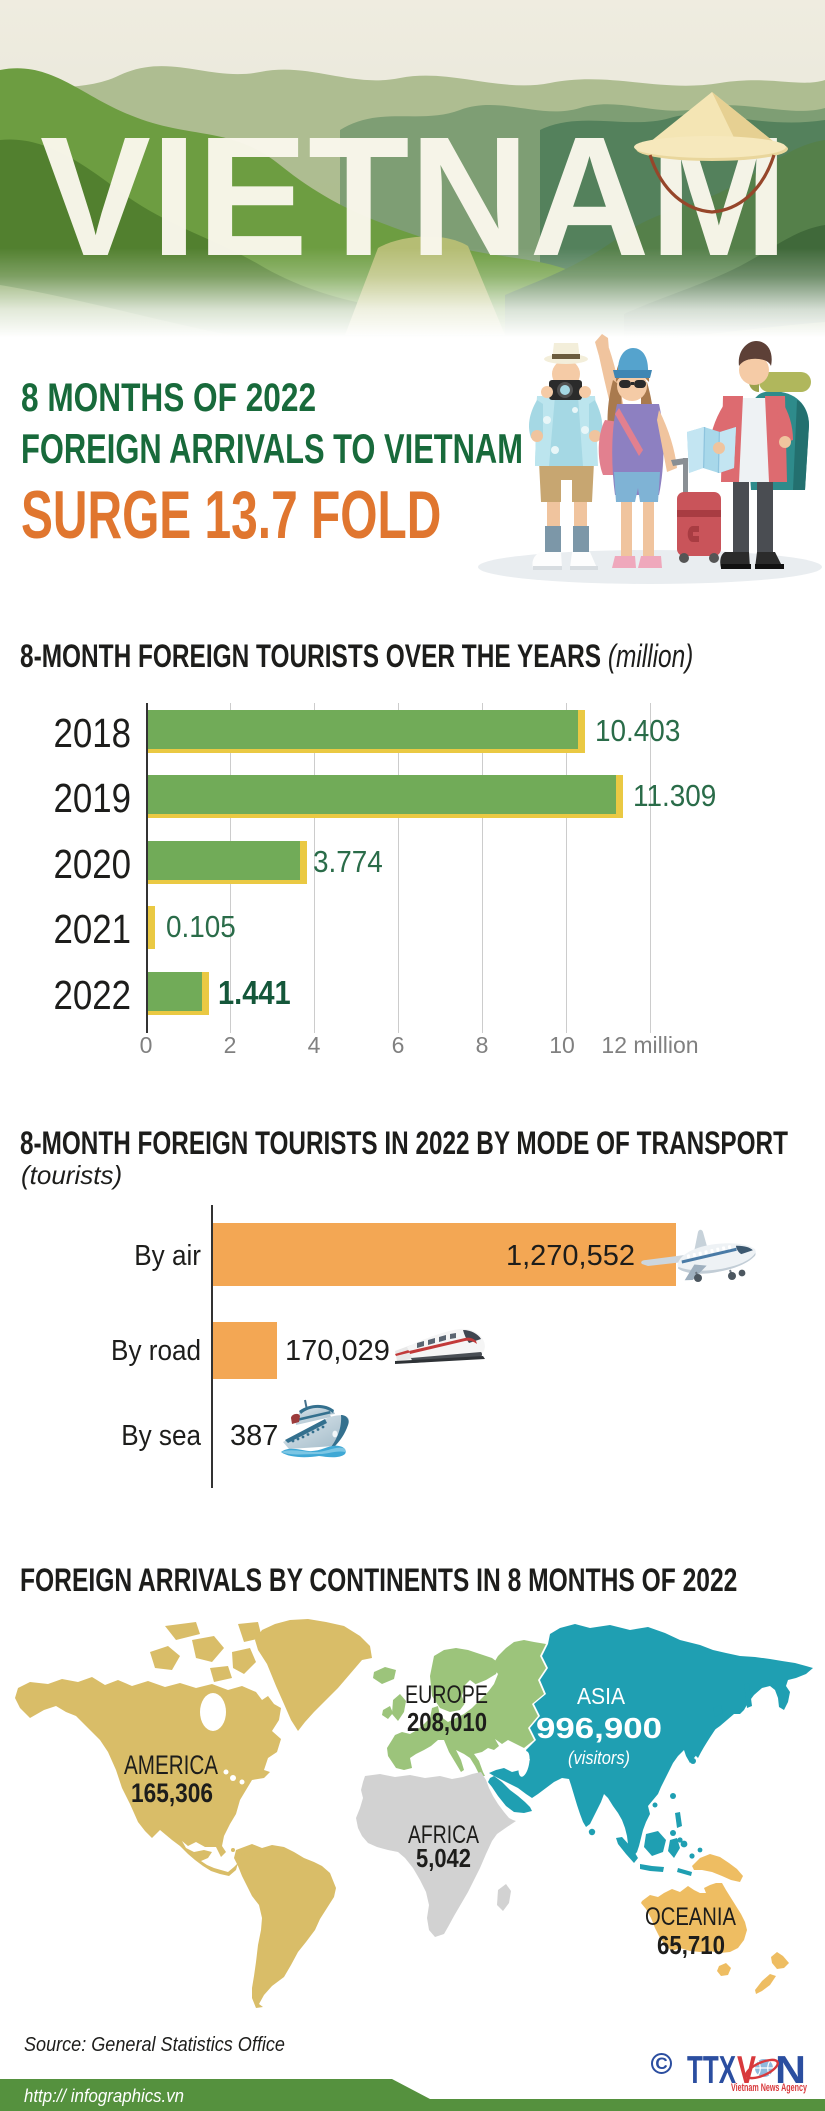 Image resolution: width=825 pixels, height=2111 pixels. What do you see at coordinates (769, 2088) in the screenshot?
I see `svg-text: Vietnam News Agency` at bounding box center [769, 2088].